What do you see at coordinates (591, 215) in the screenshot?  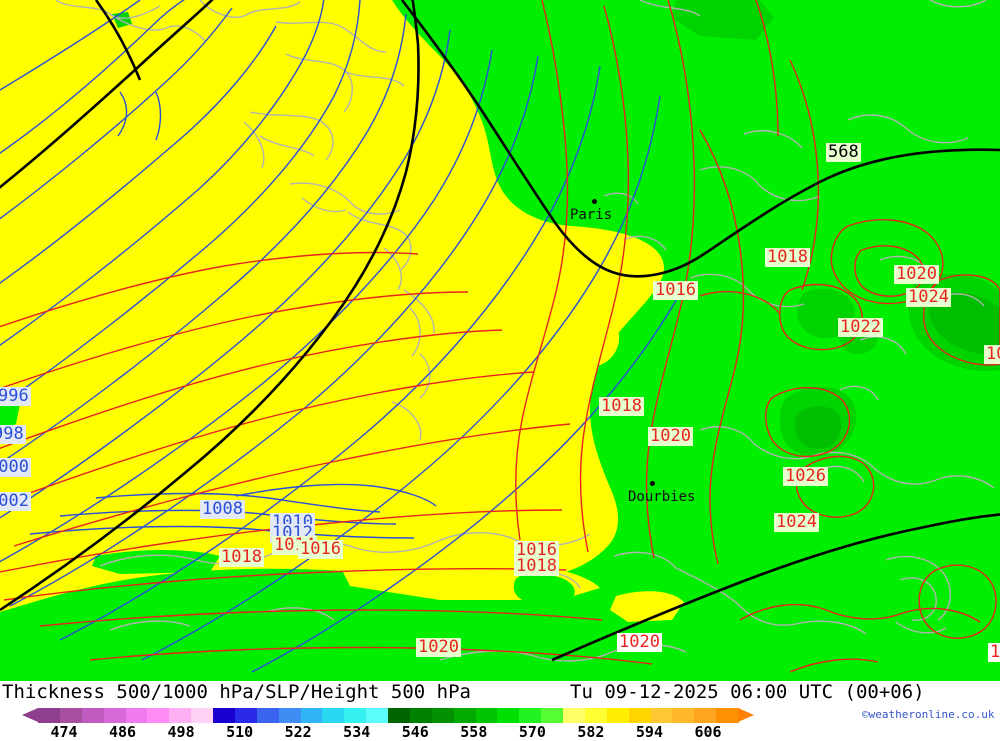 I see `city-label: Paris` at bounding box center [591, 215].